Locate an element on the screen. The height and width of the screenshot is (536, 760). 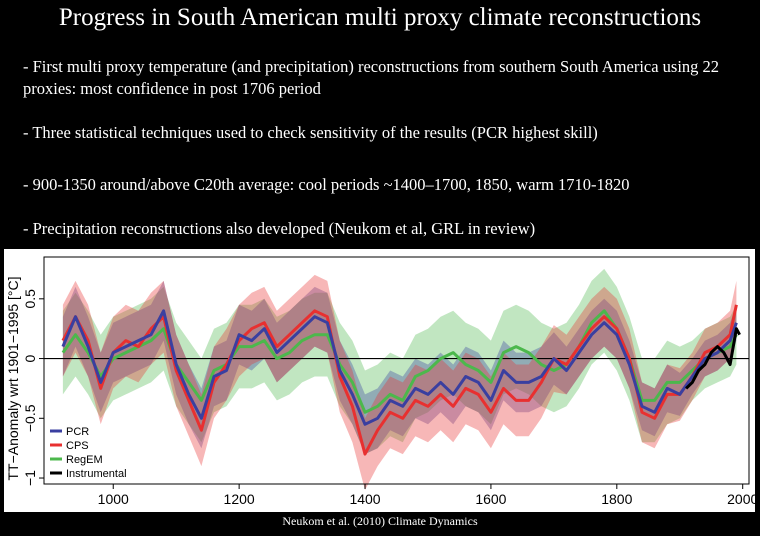
legend-label: PCR is located at coordinates (77, 432).